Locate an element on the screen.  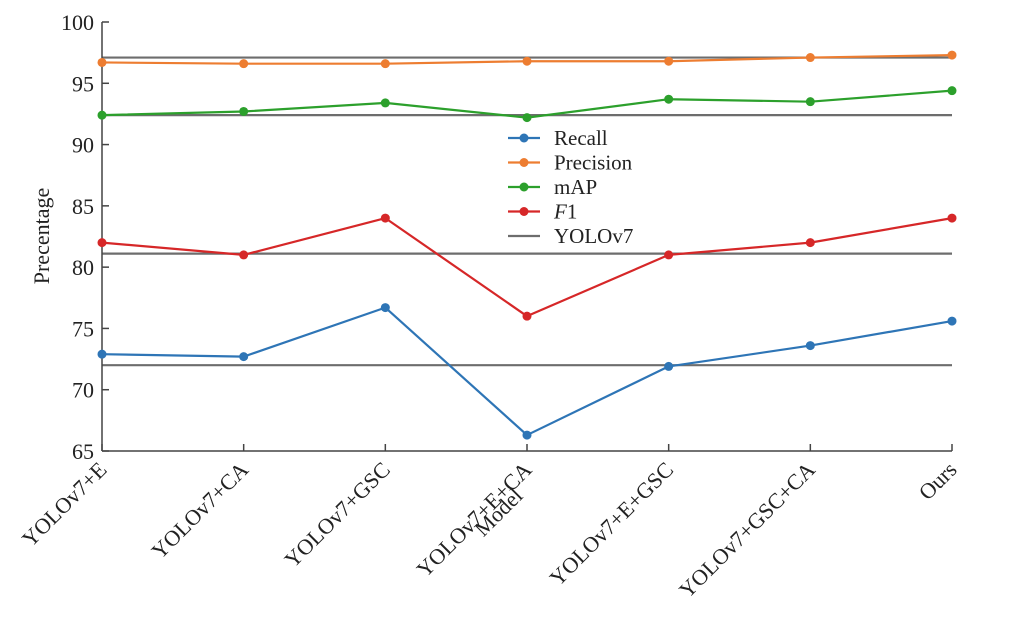
y-axis-title: Precentage is located at coordinates (41, 236).